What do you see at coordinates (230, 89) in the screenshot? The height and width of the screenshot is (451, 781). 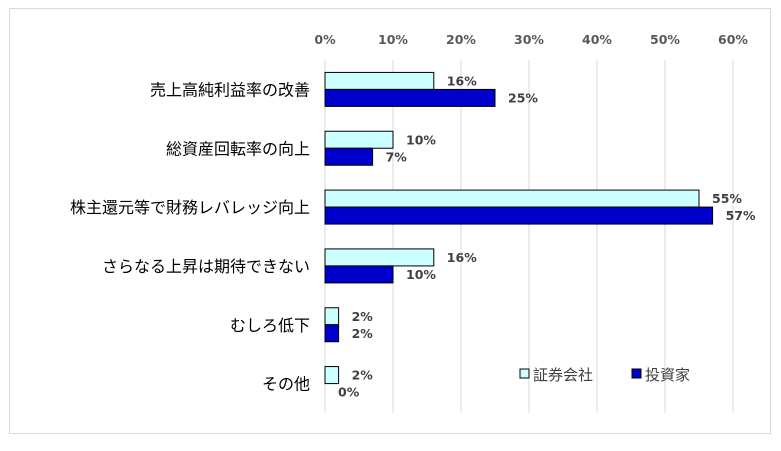 I see `category-label: 売上高純利益率の改善` at bounding box center [230, 89].